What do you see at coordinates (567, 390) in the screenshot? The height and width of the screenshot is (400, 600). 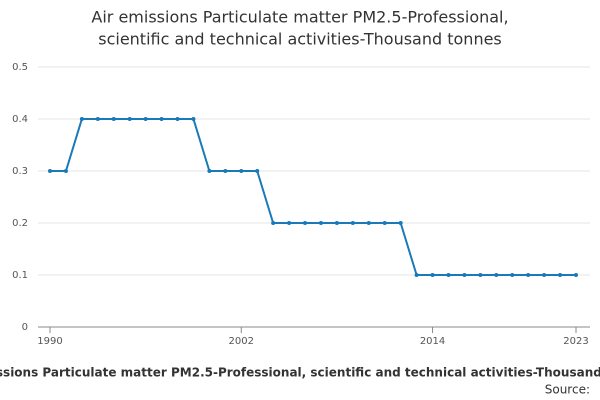 I see `source: Source:` at bounding box center [567, 390].